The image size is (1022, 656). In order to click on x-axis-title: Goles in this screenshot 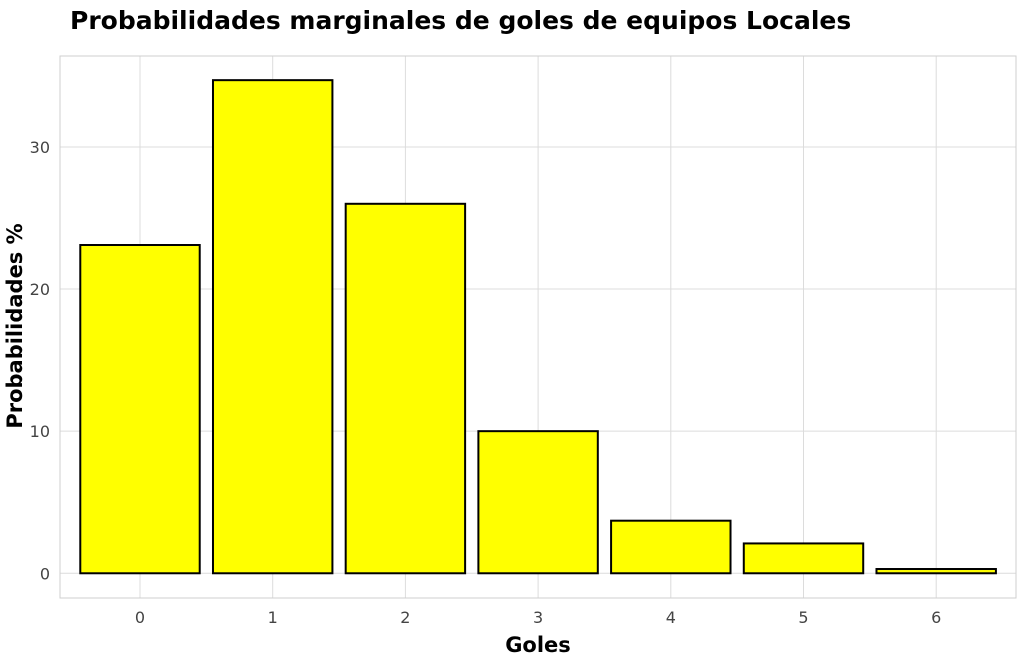, I will do `click(538, 644)`.